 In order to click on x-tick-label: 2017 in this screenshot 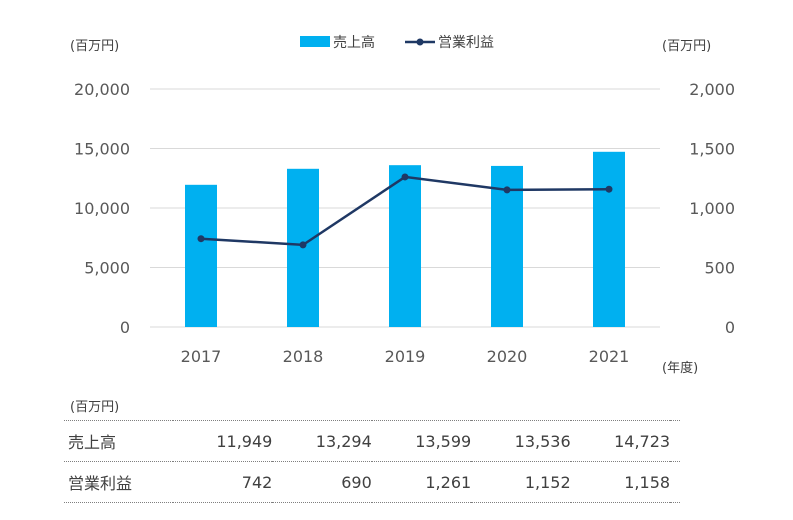, I will do `click(201, 356)`.